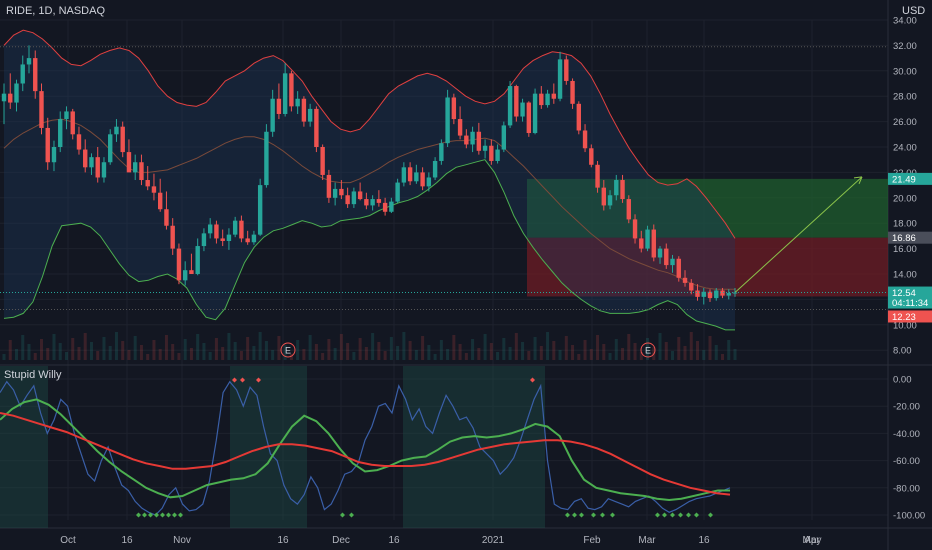  I want to click on osc-tick-label: 0.00, so click(902, 380).